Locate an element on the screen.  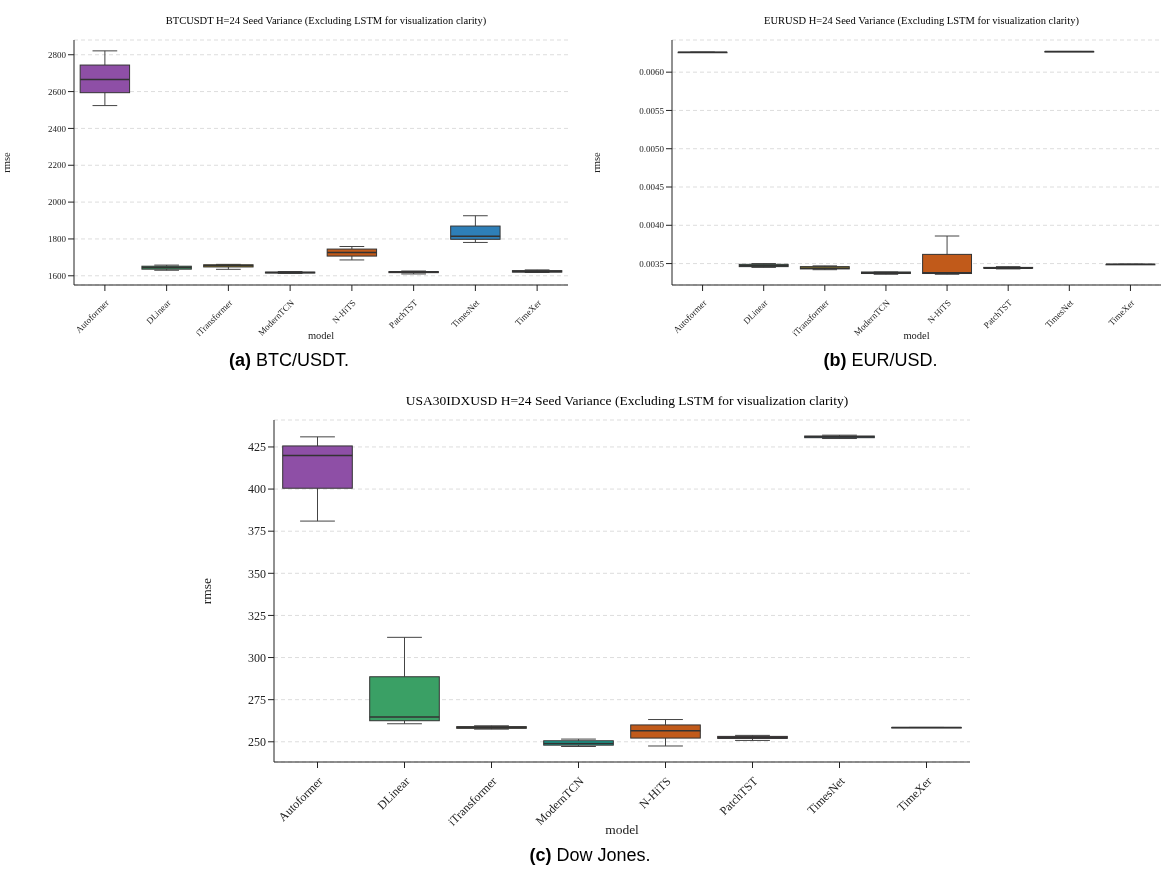
y-tick-label: 375 is located at coordinates (257, 531).